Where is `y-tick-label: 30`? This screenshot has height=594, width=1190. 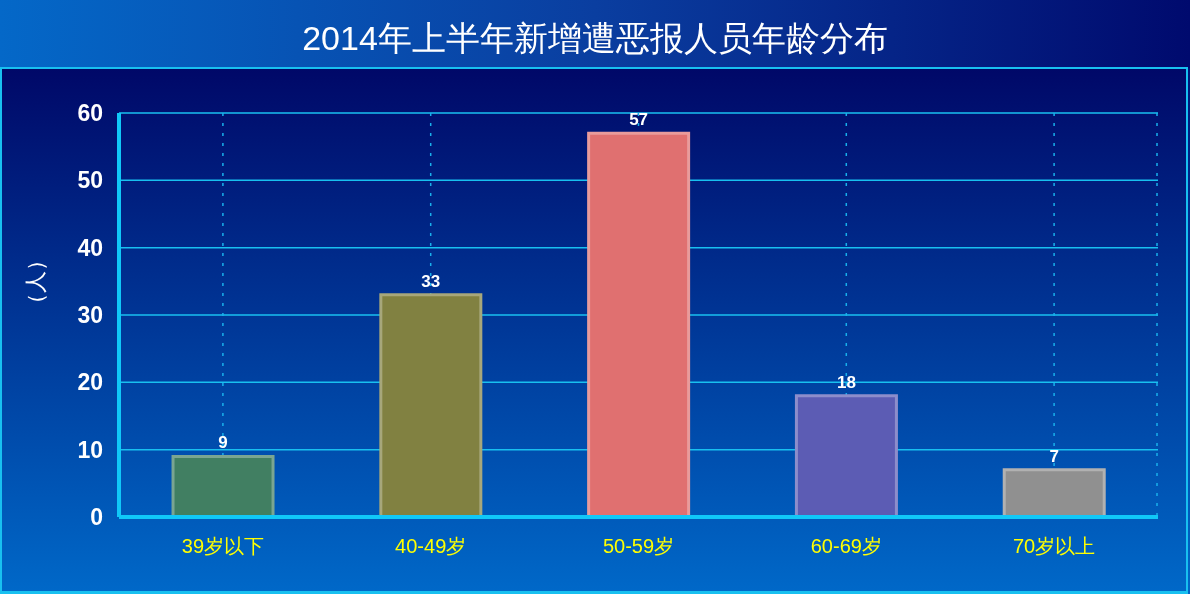
y-tick-label: 30 is located at coordinates (90, 315).